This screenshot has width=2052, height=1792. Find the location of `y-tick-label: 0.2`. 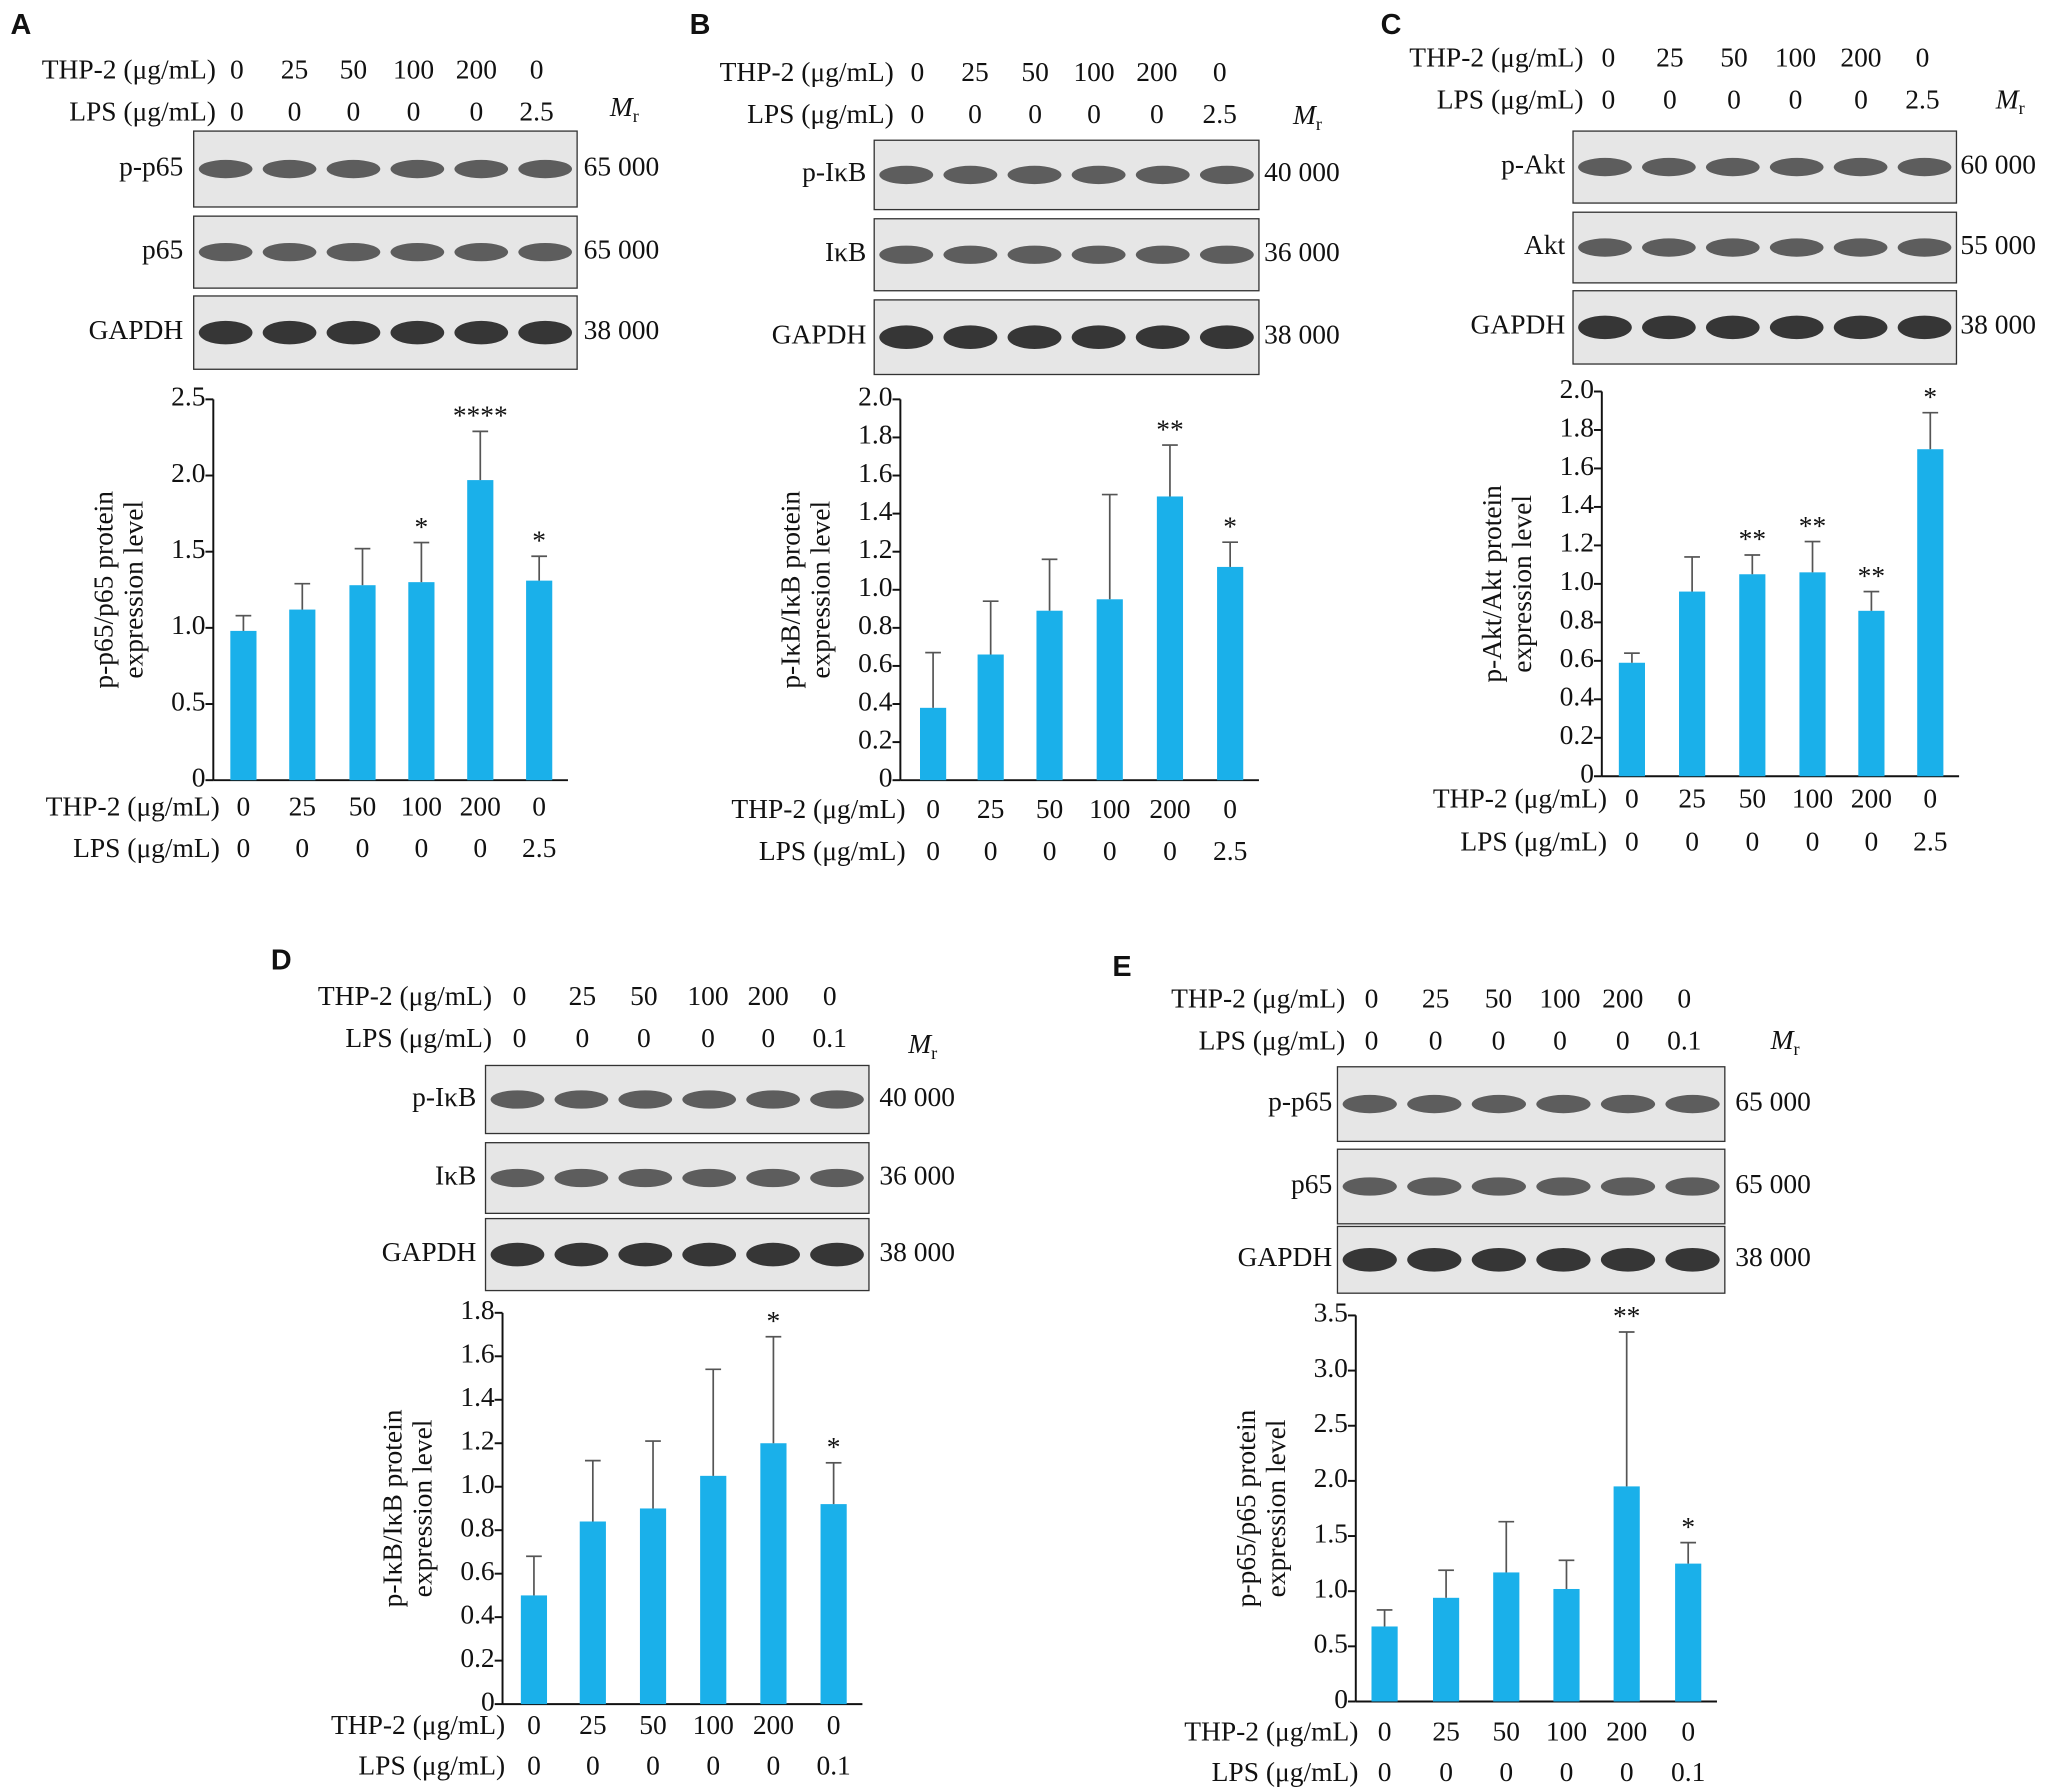

y-tick-label: 0.2 is located at coordinates (875, 739).